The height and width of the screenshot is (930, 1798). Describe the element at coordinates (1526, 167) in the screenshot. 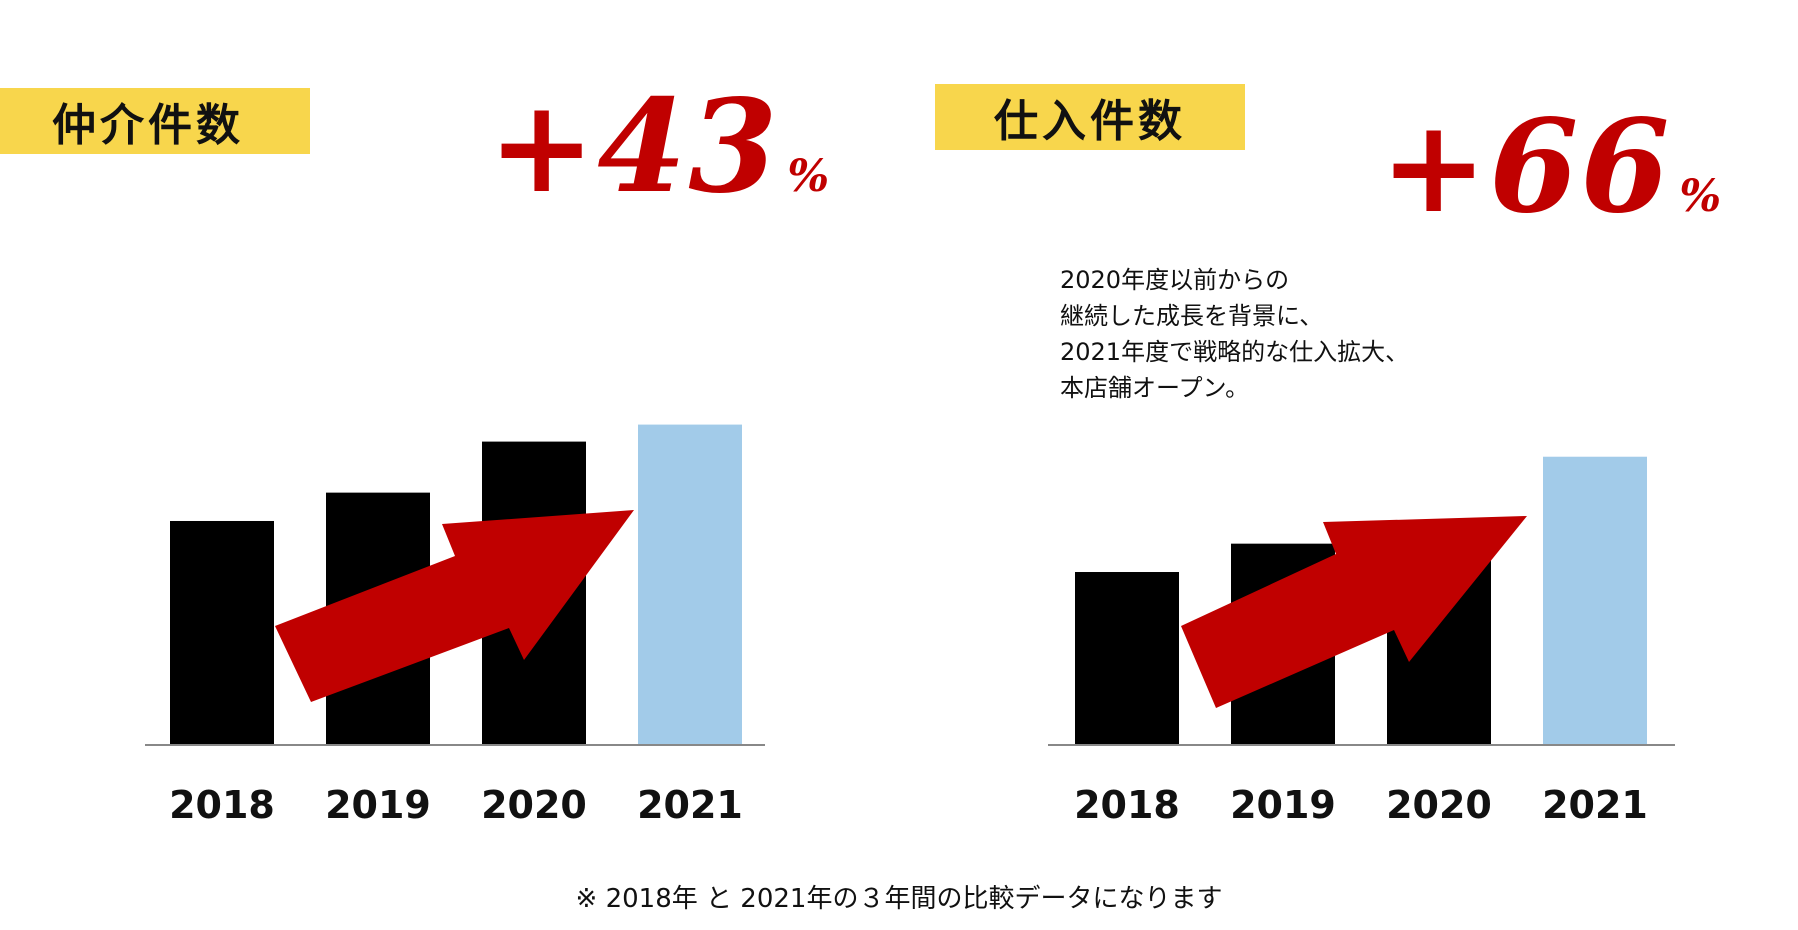

I see `growth-value: +66` at that location.